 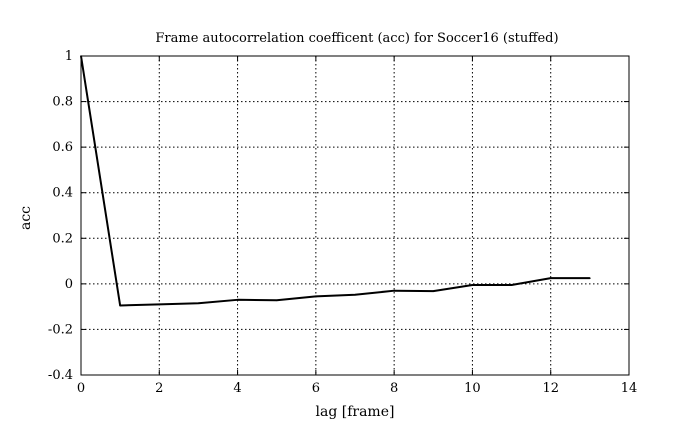 What do you see at coordinates (62, 102) in the screenshot?
I see `y-tick-label: 0.8` at bounding box center [62, 102].